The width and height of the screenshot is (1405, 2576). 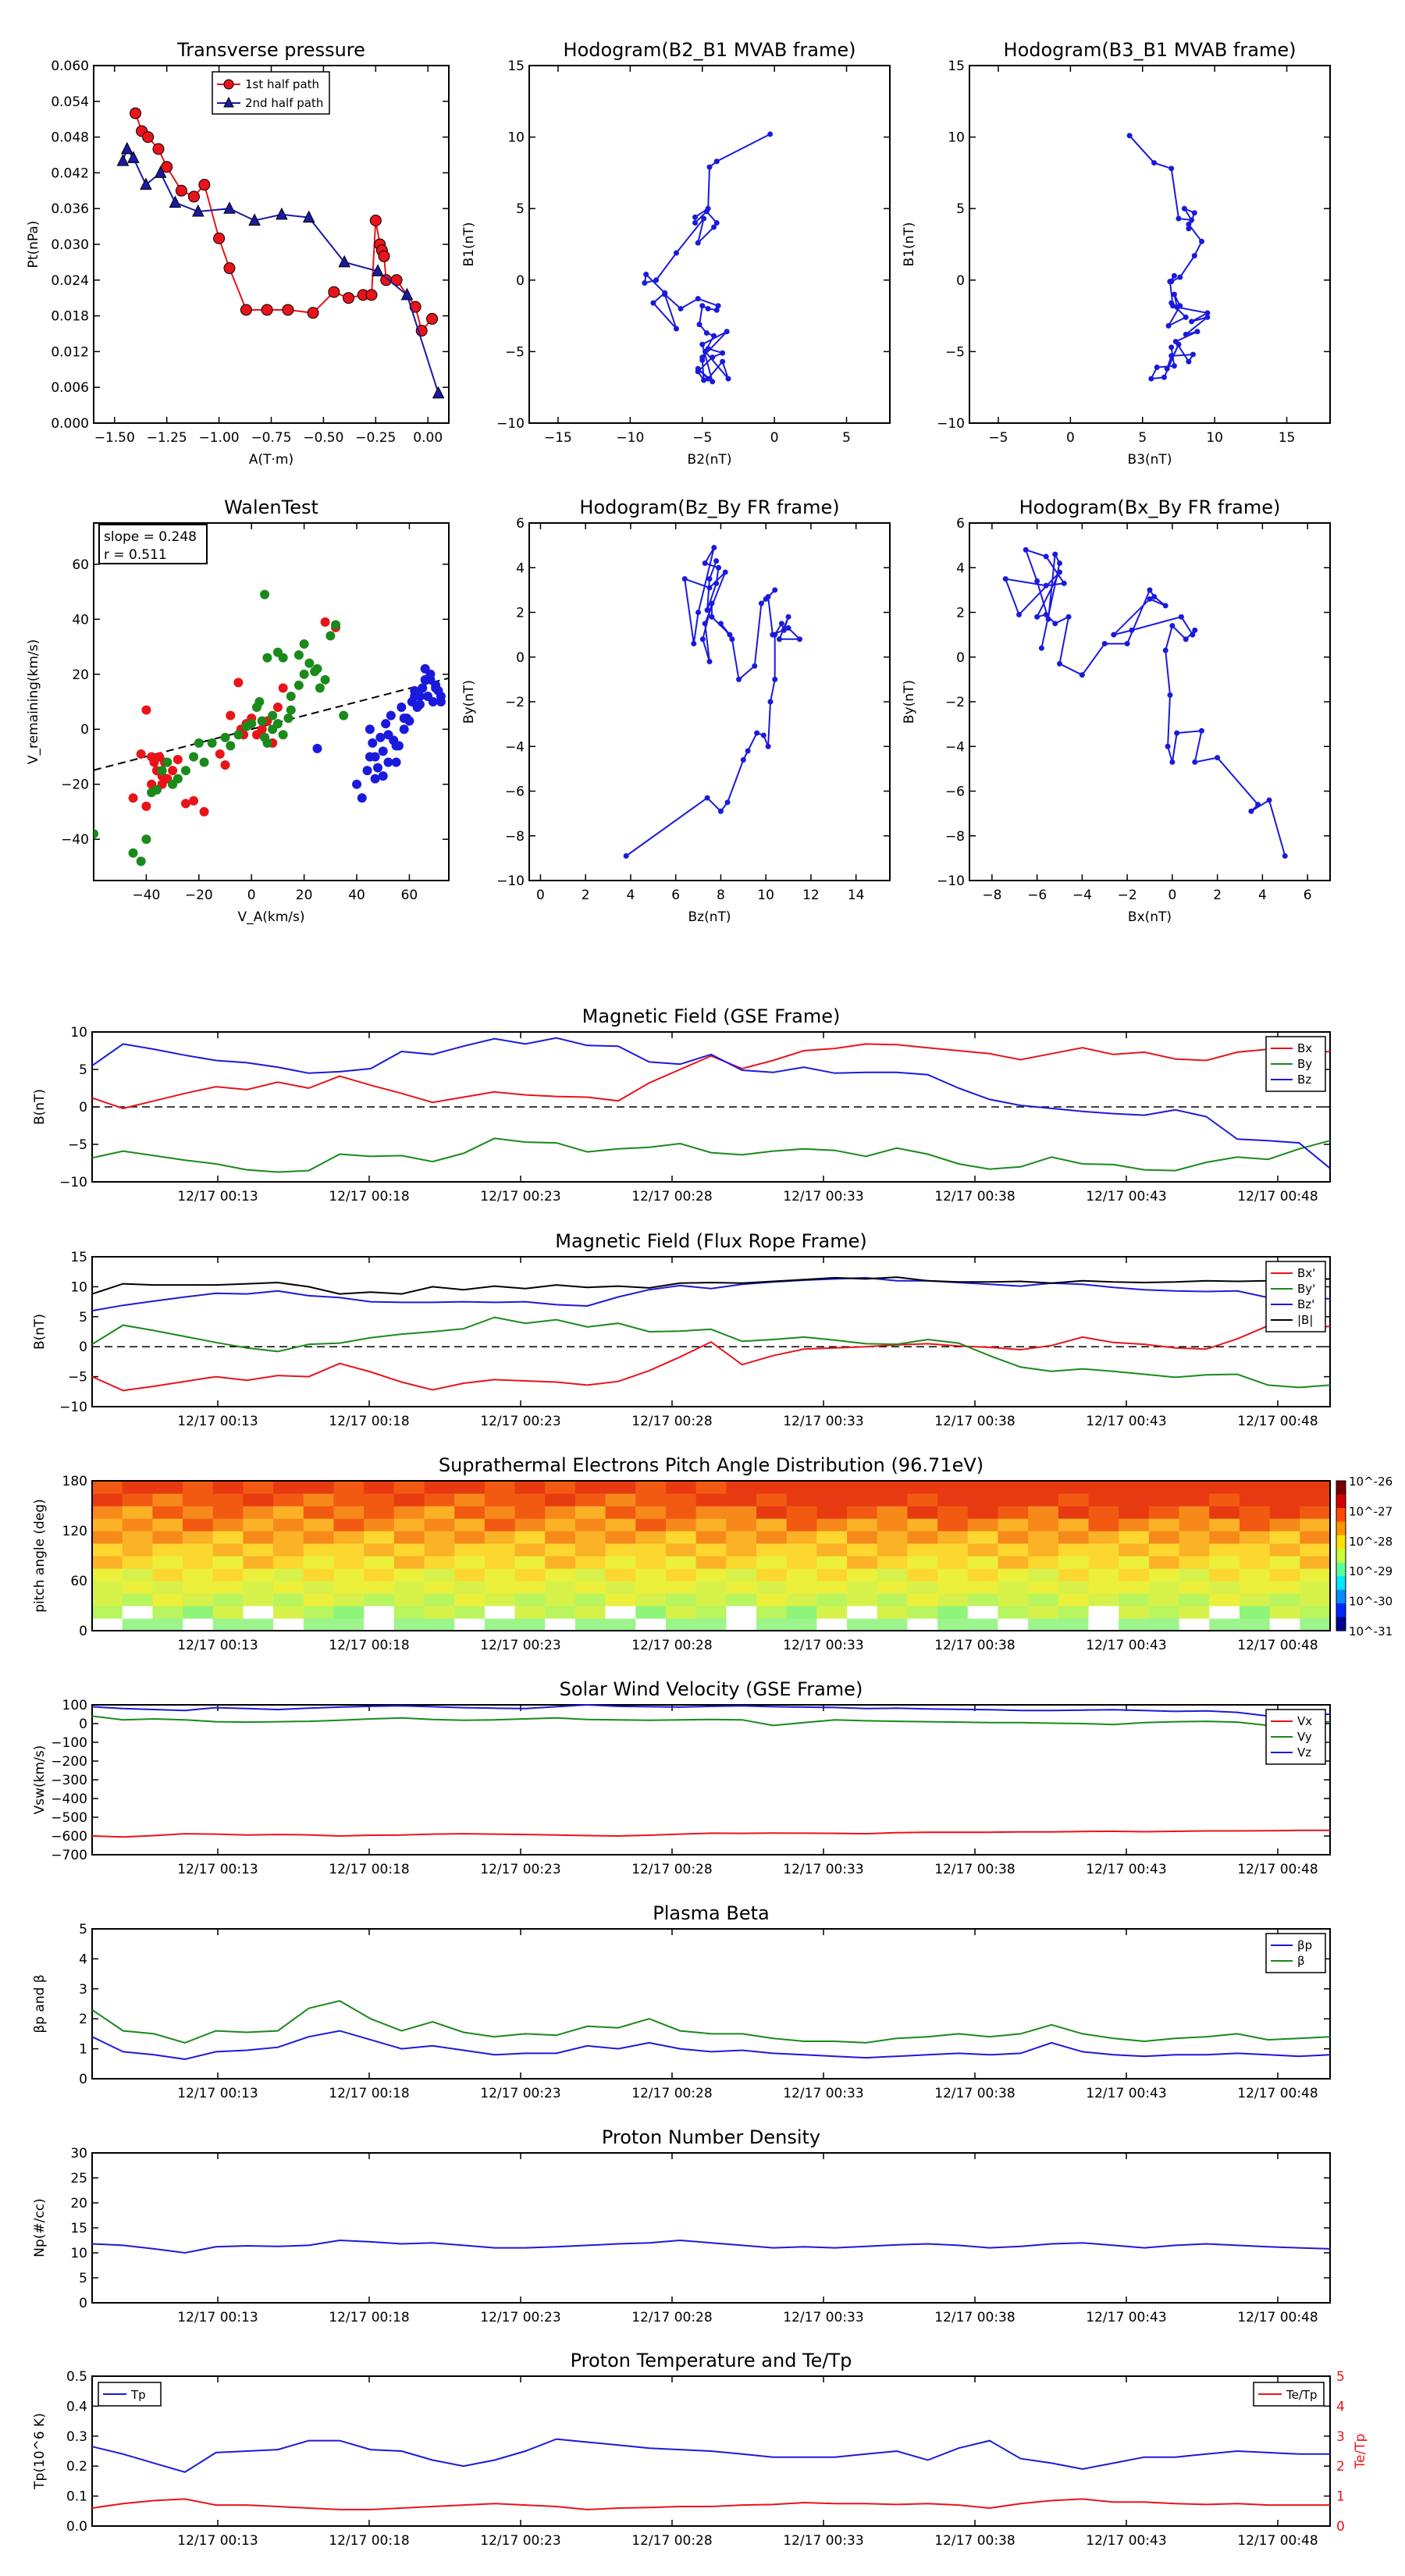 What do you see at coordinates (74, 1531) in the screenshot?
I see `y-tick-label: 120` at bounding box center [74, 1531].